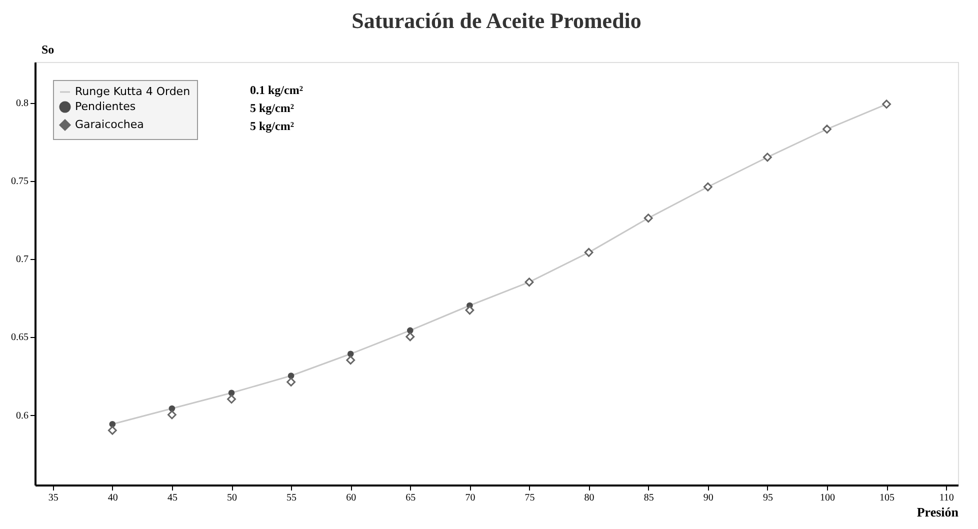 This screenshot has width=978, height=529. What do you see at coordinates (351, 498) in the screenshot?
I see `x-tick-label: 60` at bounding box center [351, 498].